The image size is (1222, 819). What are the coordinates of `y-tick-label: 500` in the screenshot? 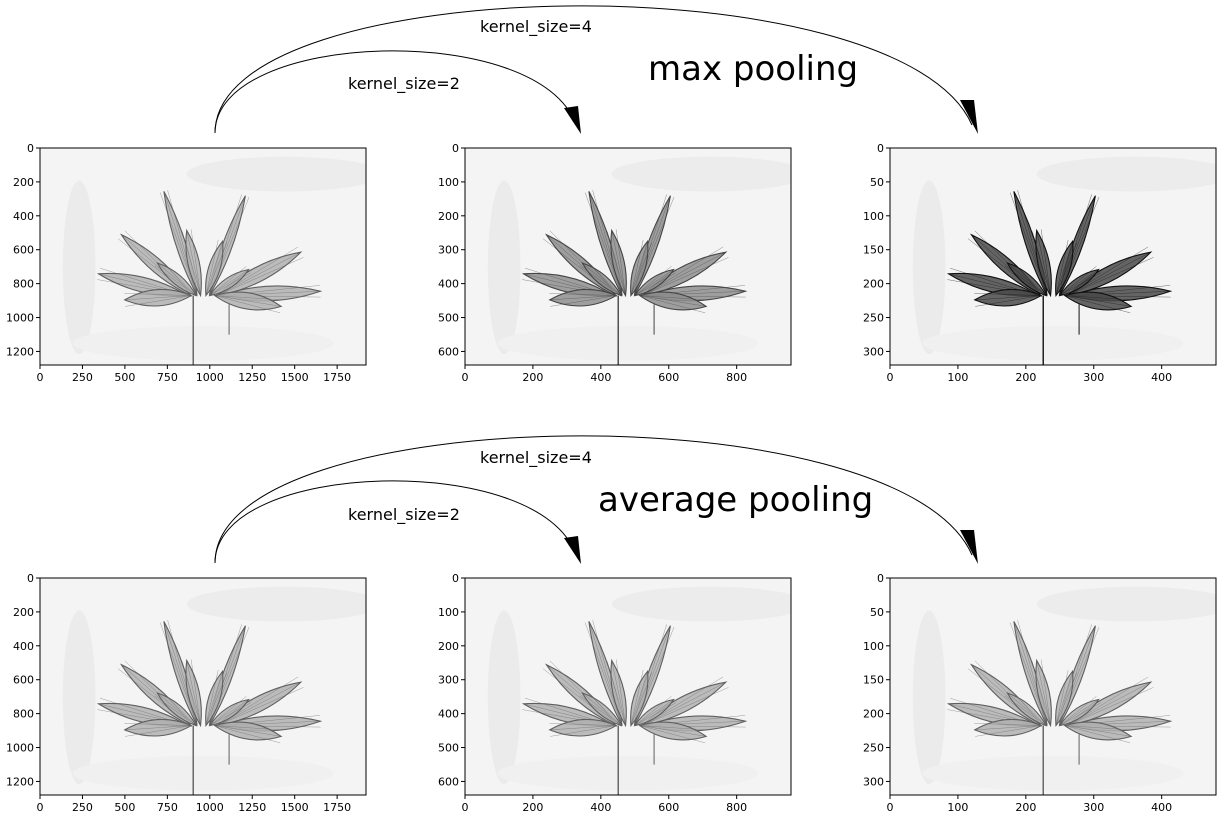 It's located at (448, 748).